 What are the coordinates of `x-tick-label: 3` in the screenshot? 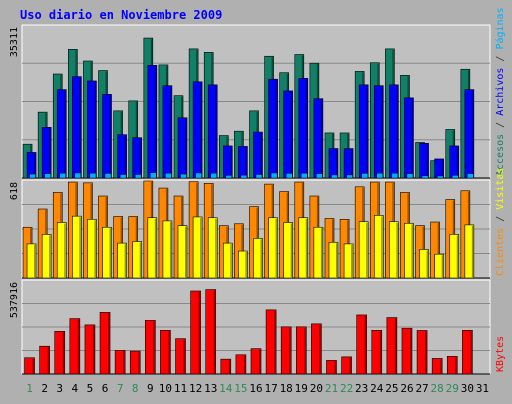 It's located at (59, 388).